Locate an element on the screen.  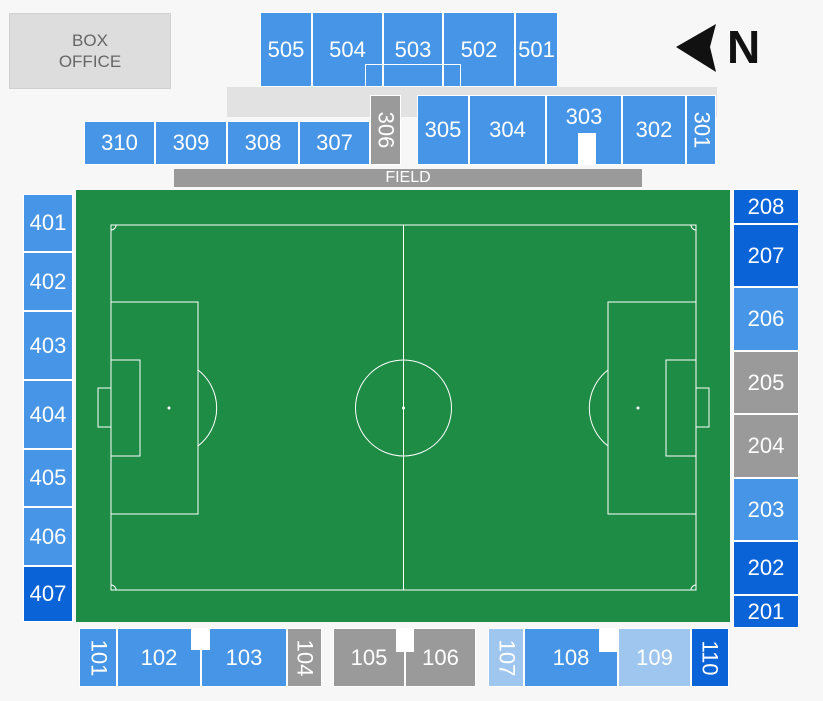
section-103-label: 103 is located at coordinates (244, 657).